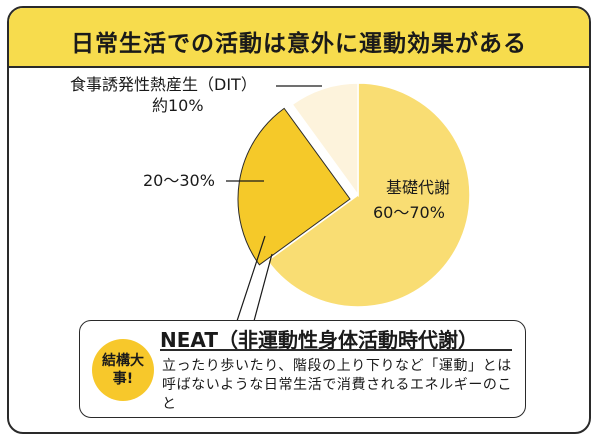 The image size is (600, 443). I want to click on badge-text: 結構大事!, so click(123, 370).